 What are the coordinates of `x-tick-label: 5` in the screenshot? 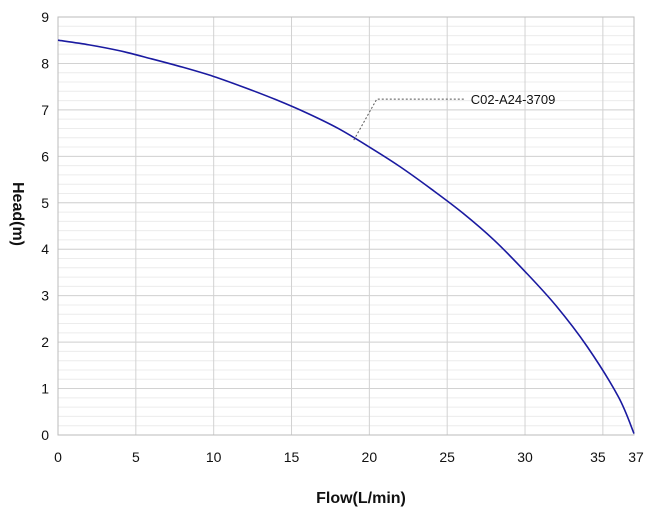 It's located at (136, 457).